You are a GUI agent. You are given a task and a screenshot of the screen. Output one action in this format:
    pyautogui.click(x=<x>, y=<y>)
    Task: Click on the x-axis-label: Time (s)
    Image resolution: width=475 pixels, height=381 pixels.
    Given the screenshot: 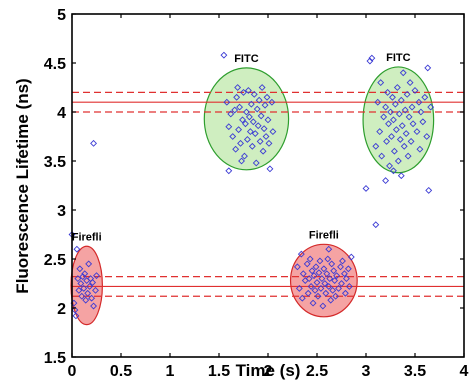 What is the action you would take?
    pyautogui.click(x=268, y=370)
    